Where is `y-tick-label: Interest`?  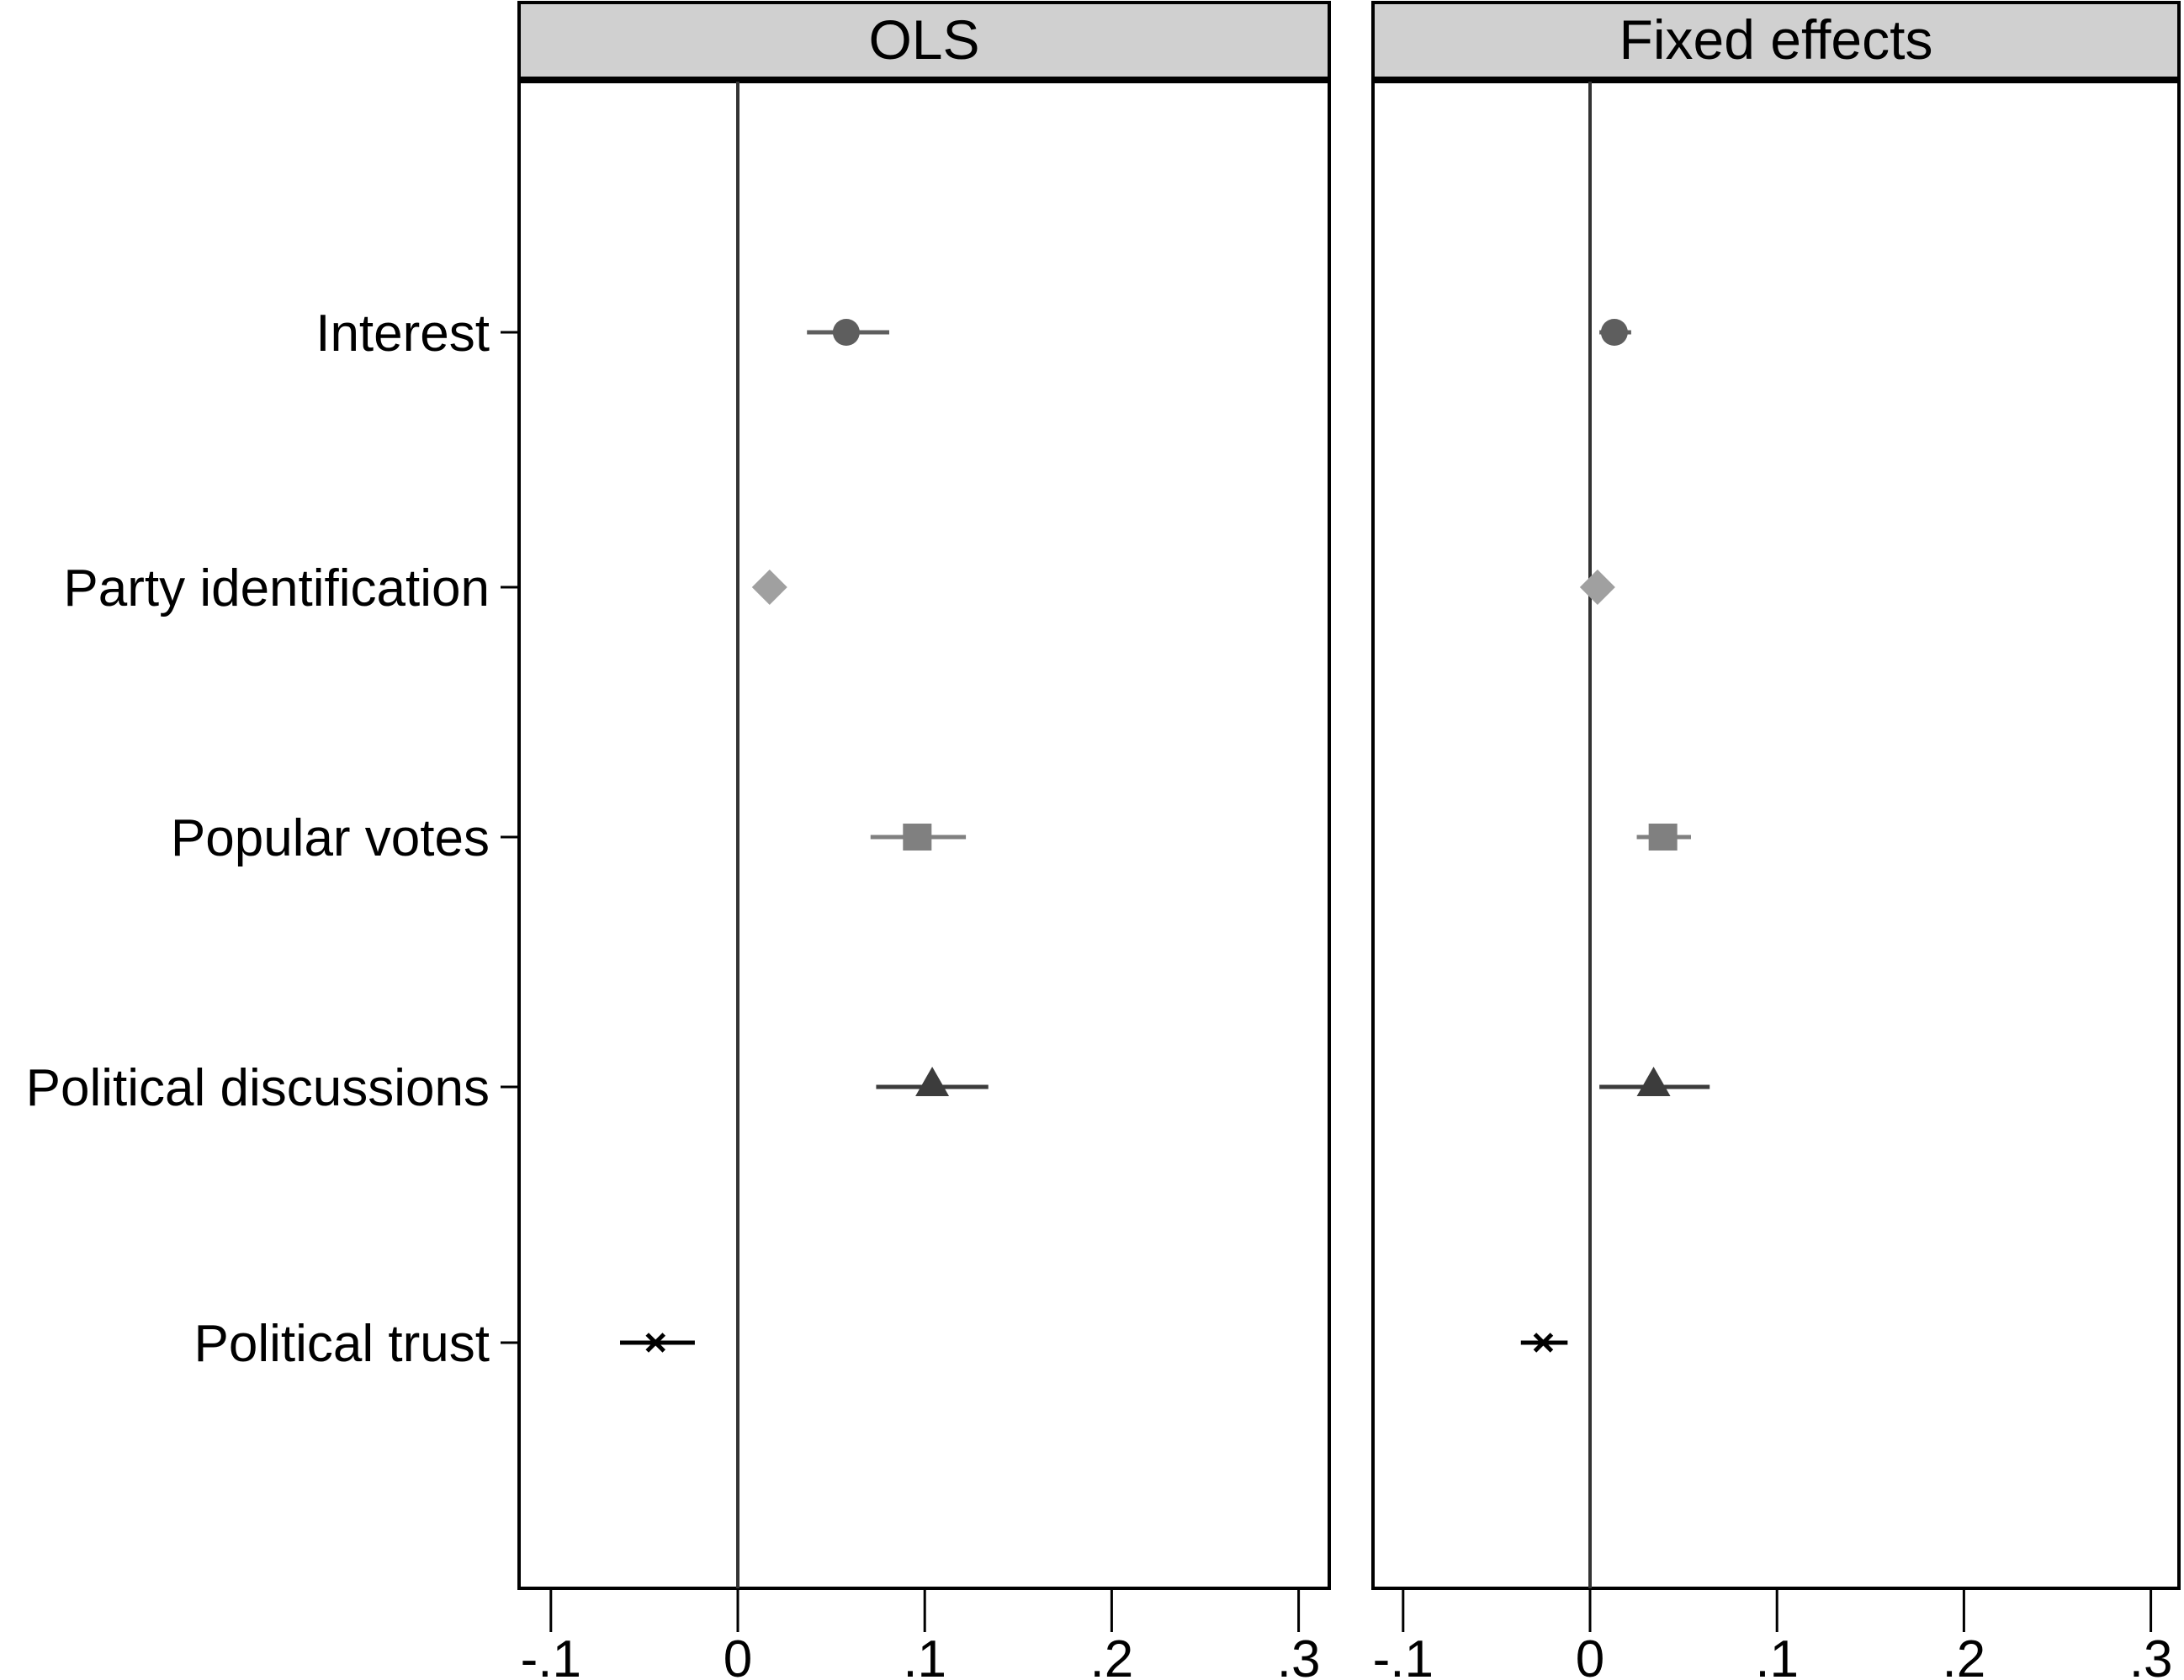
y-tick-label: Interest is located at coordinates (402, 334).